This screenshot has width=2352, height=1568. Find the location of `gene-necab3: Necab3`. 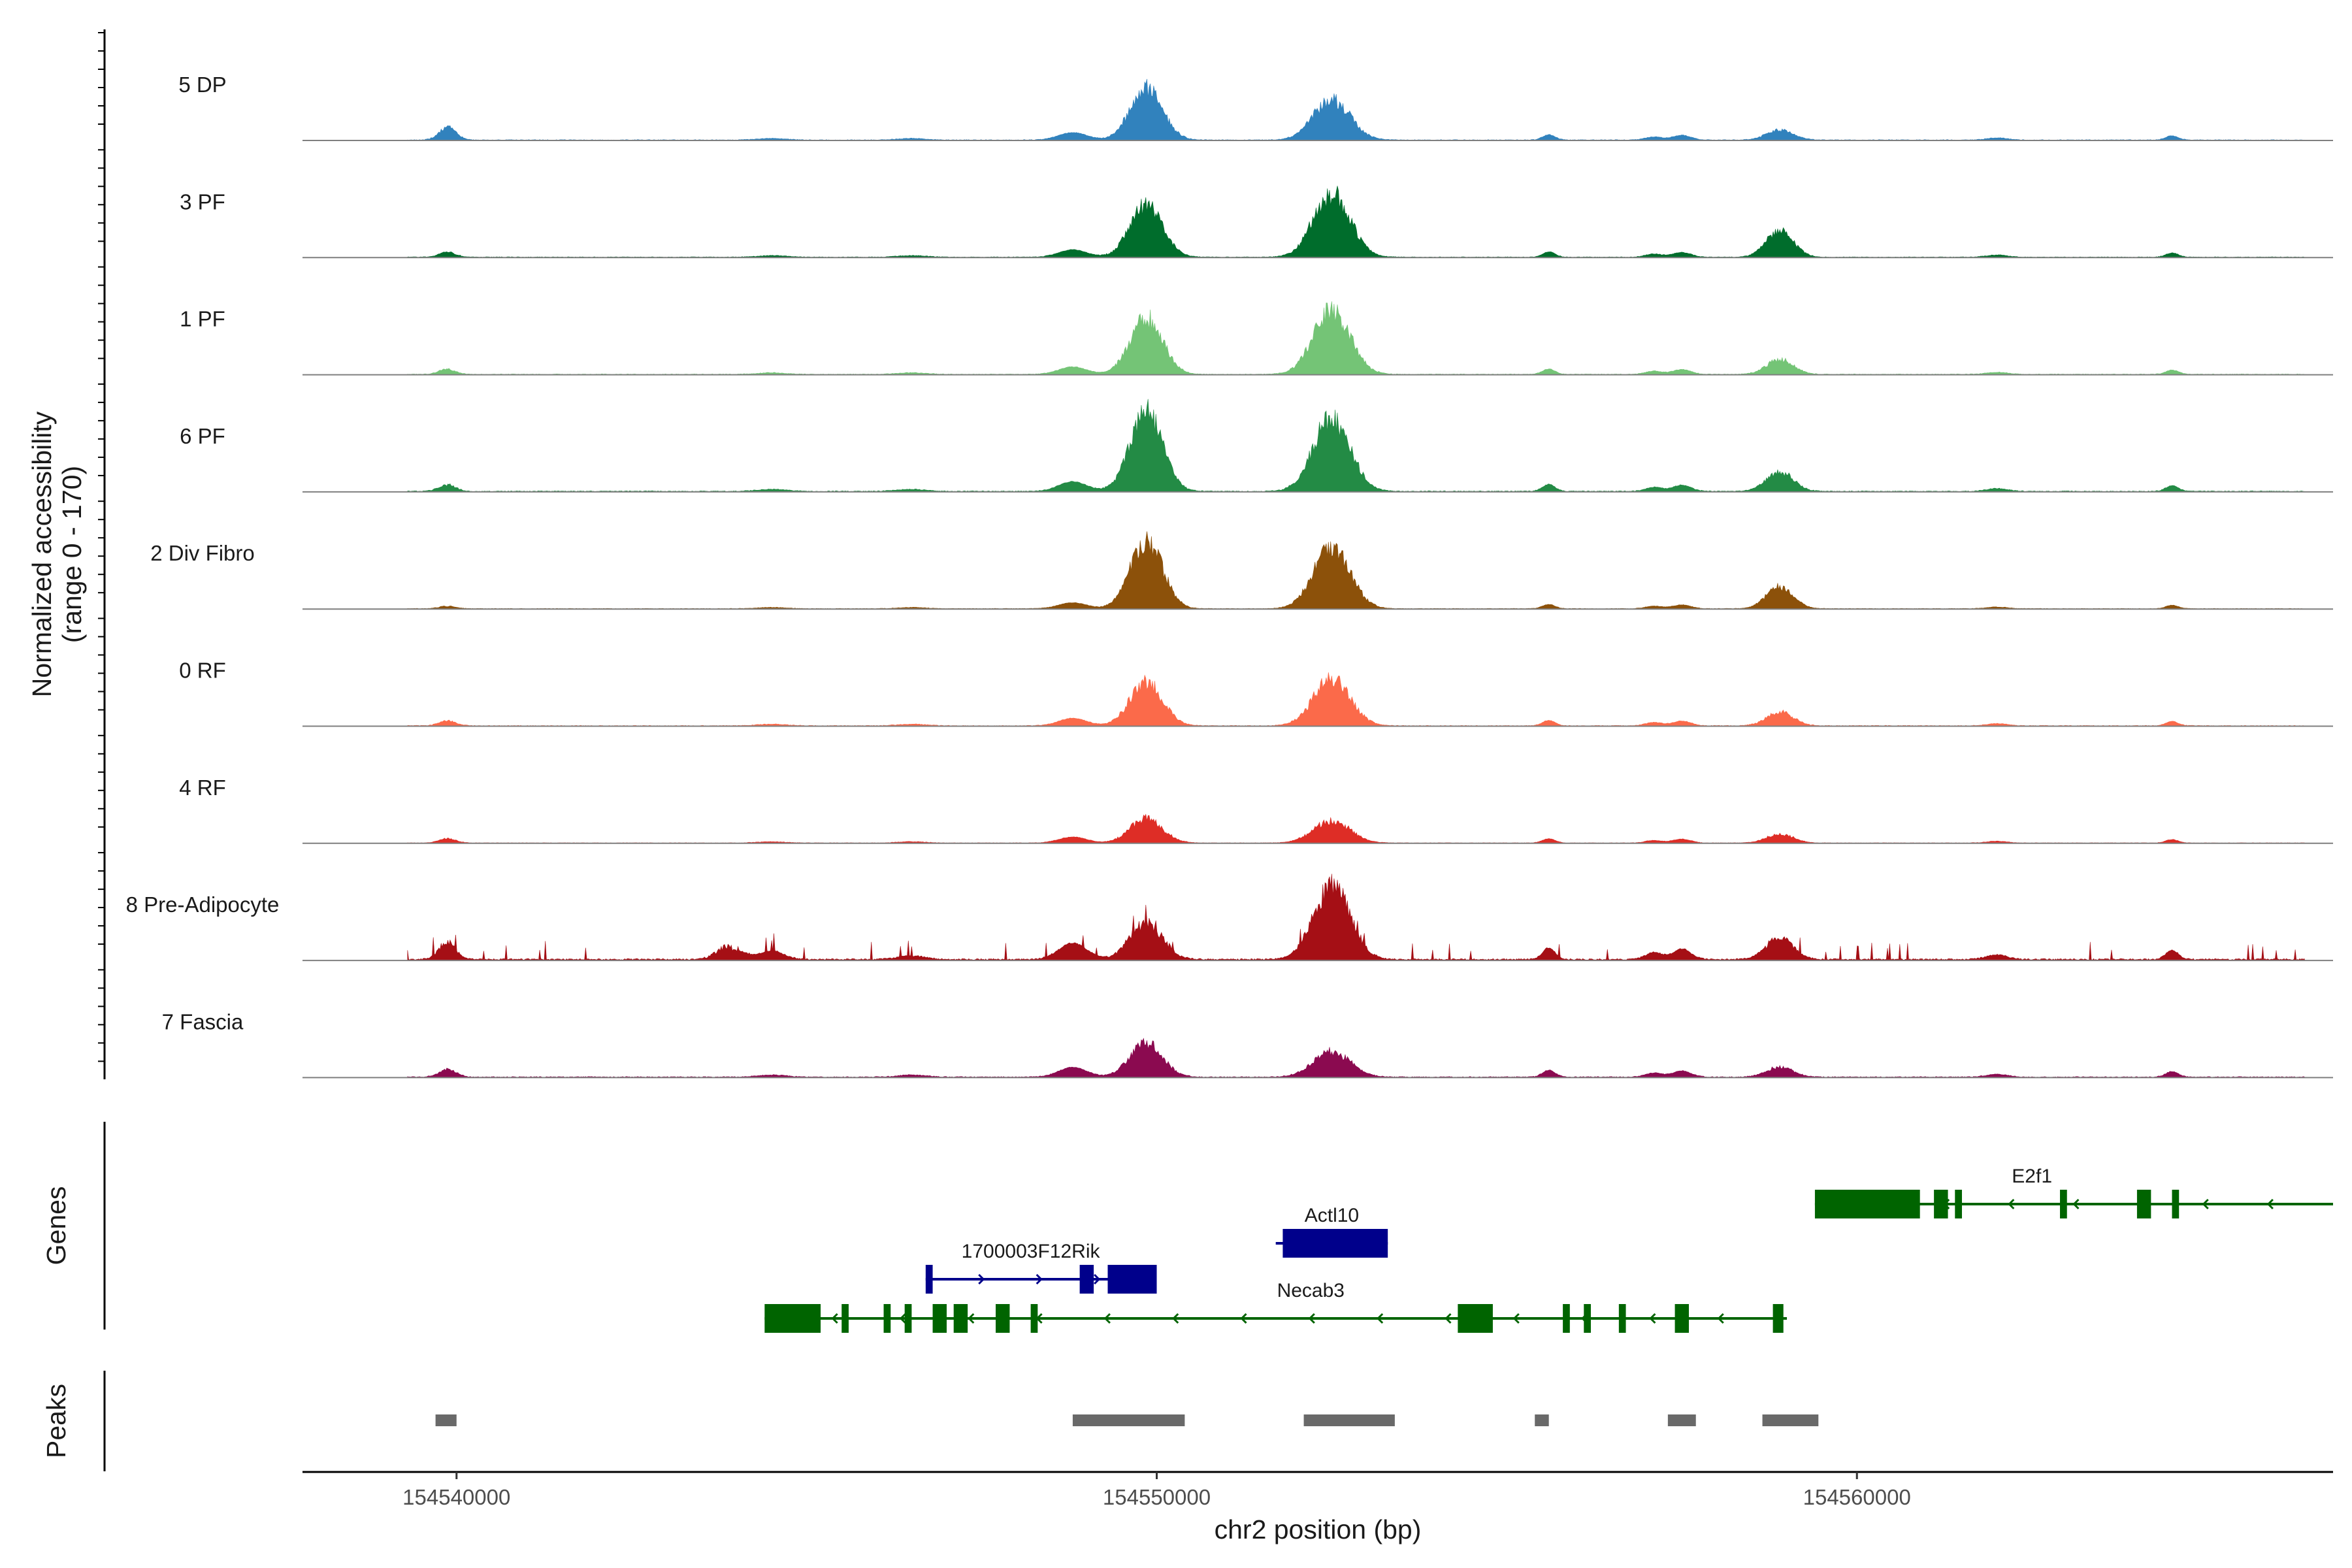

gene-necab3: Necab3 is located at coordinates (1276, 1306).